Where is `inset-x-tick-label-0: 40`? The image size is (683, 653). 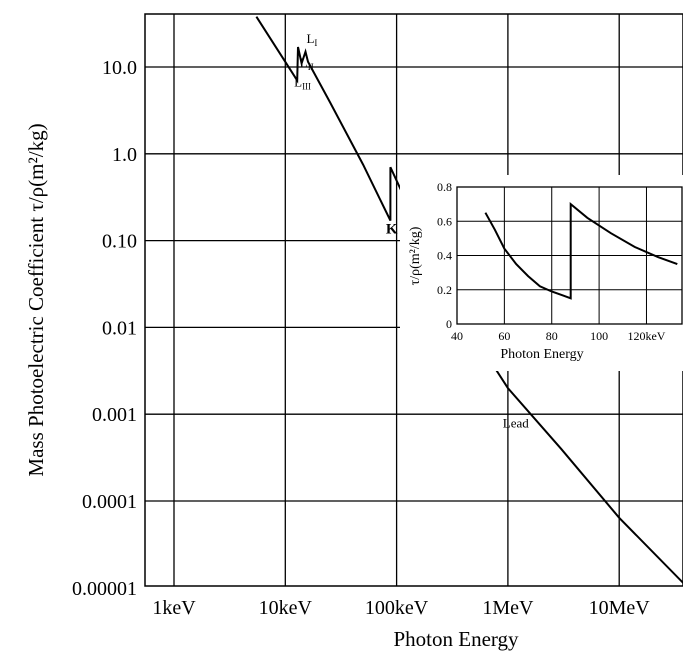
inset-x-tick-label-0: 40 is located at coordinates (457, 336).